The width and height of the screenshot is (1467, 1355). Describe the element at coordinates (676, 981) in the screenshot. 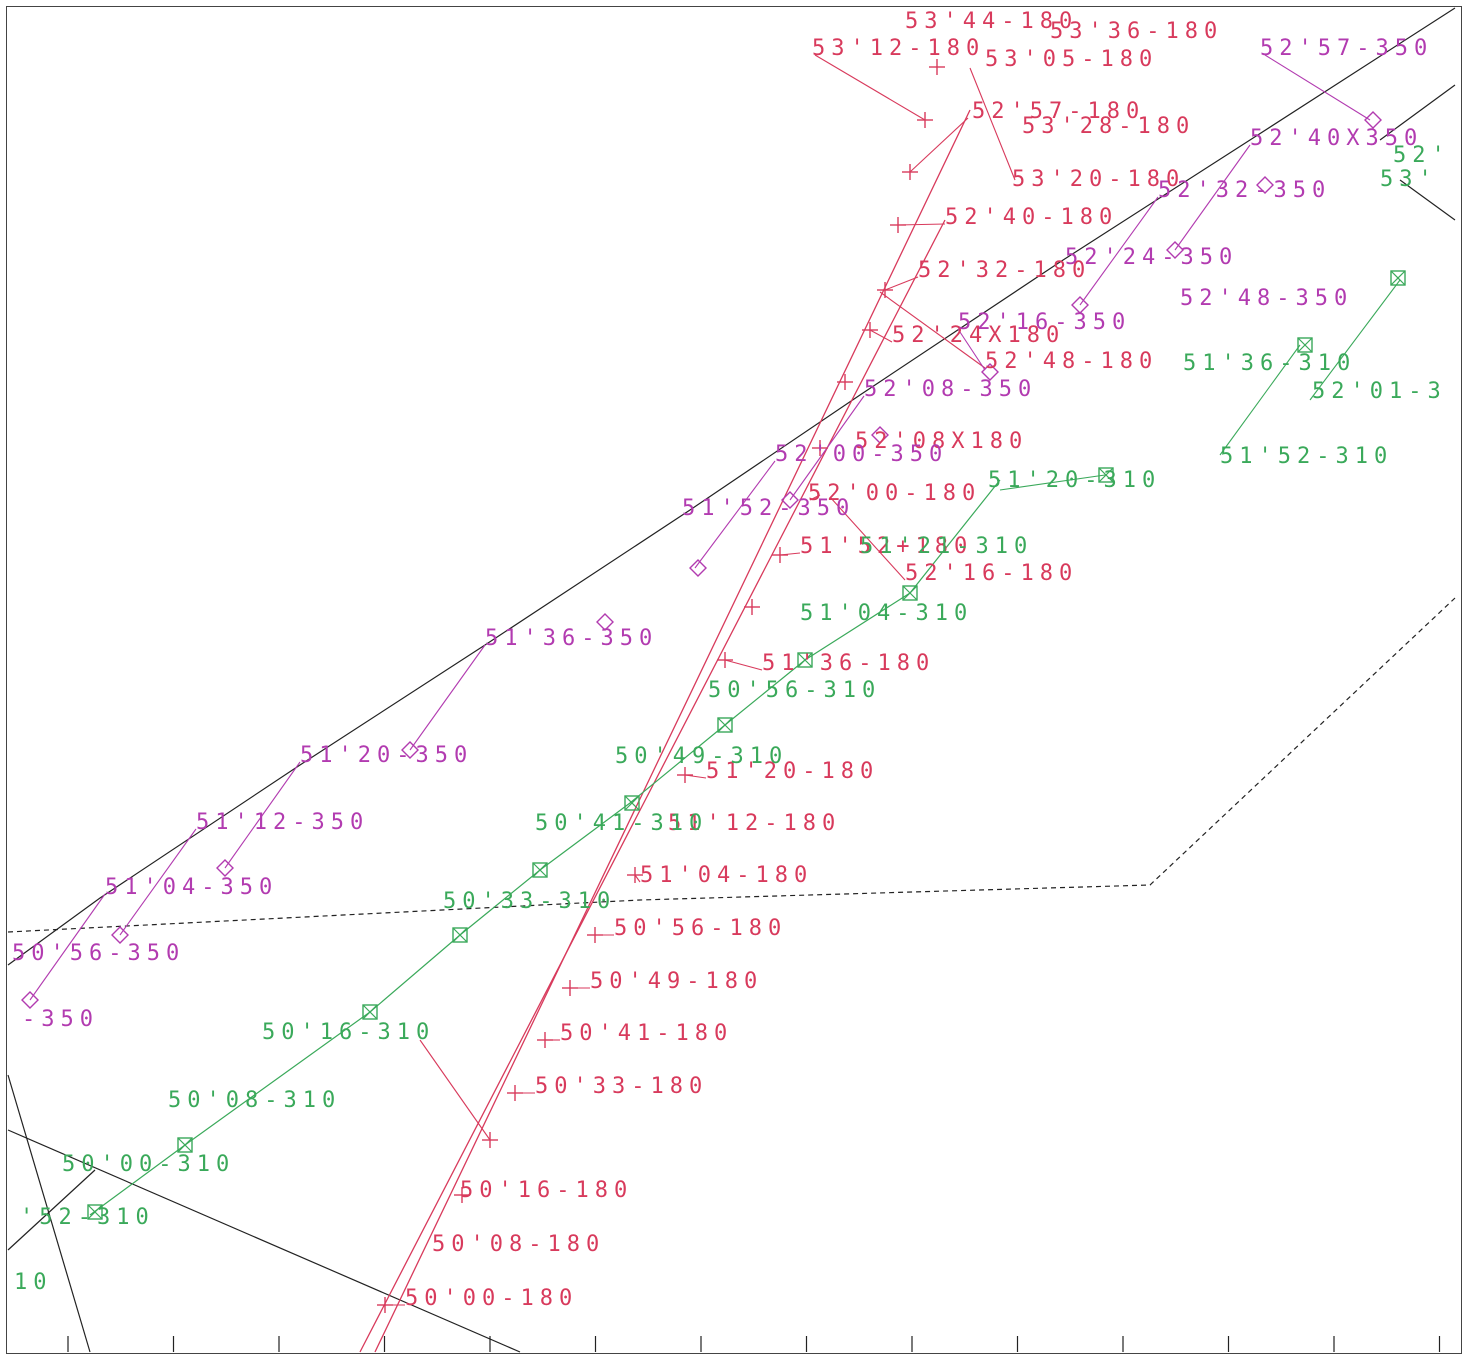

I see `label-180: 50'49-180` at that location.